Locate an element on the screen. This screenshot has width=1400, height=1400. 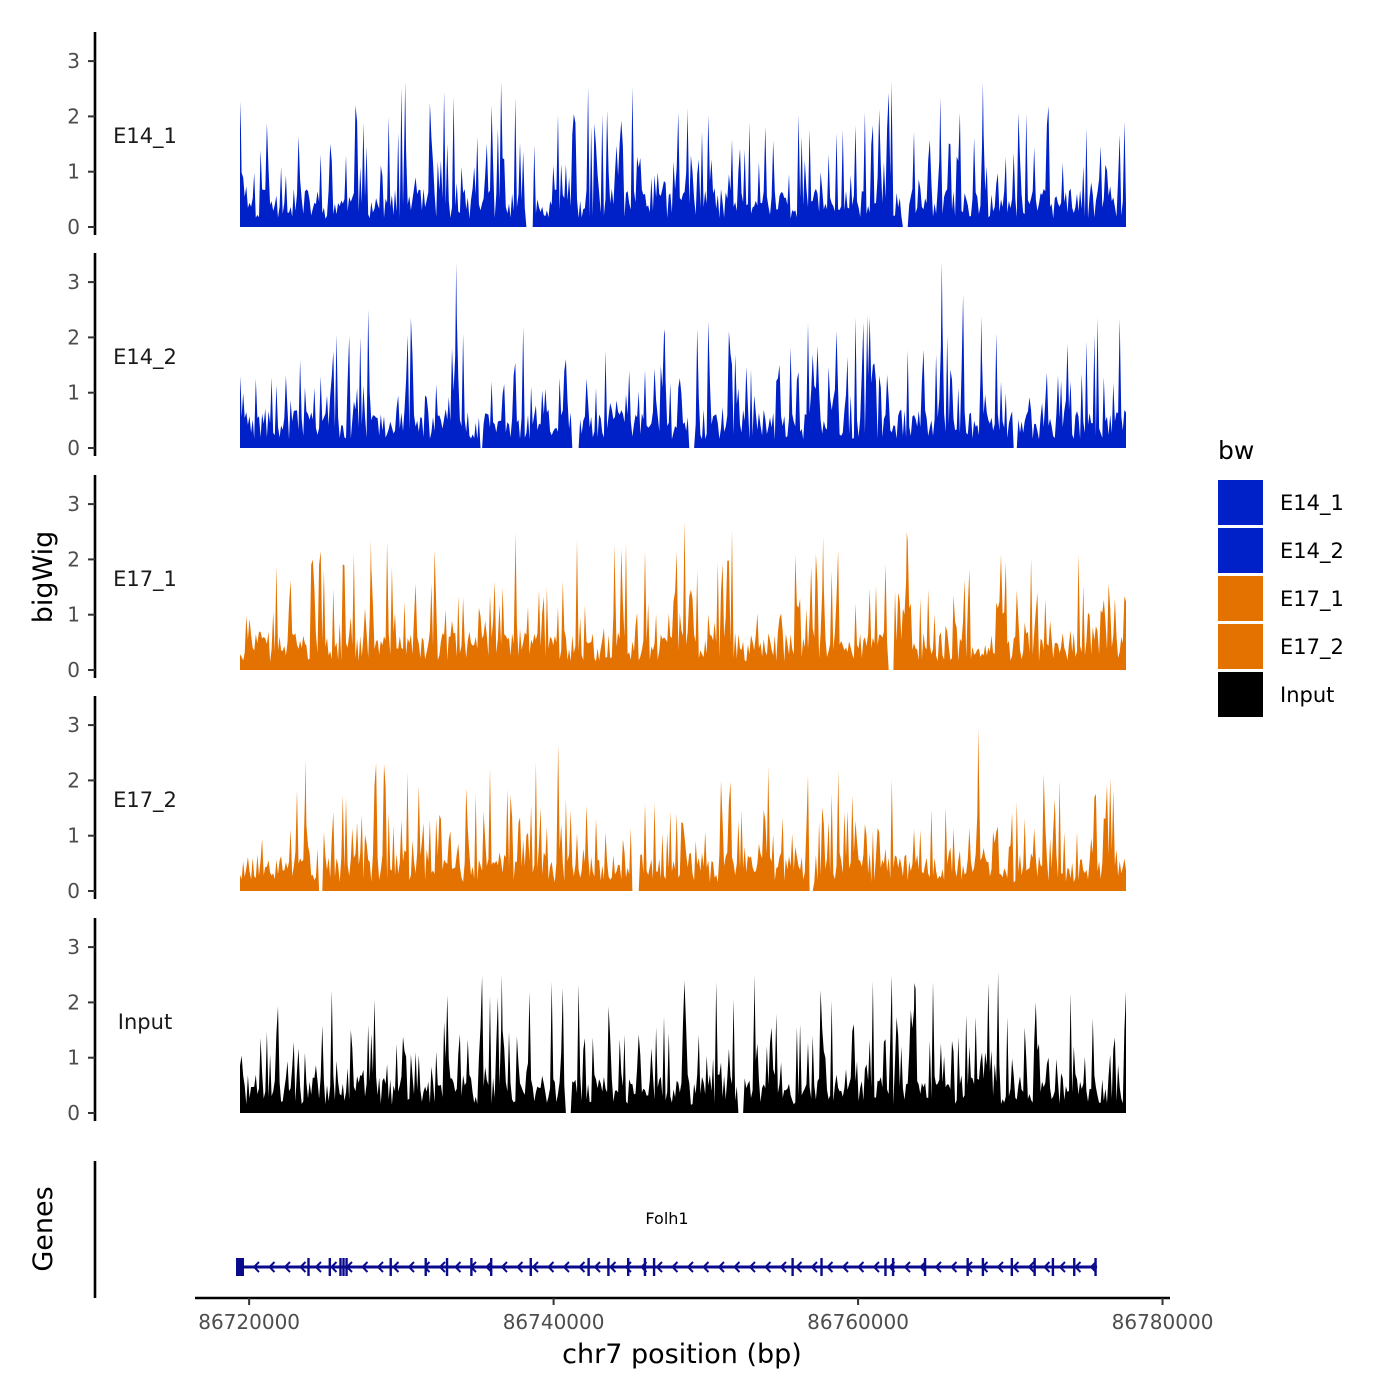
x-axis: 86720000 86740000 86760000 86780000 is located at coordinates (704, 1315).